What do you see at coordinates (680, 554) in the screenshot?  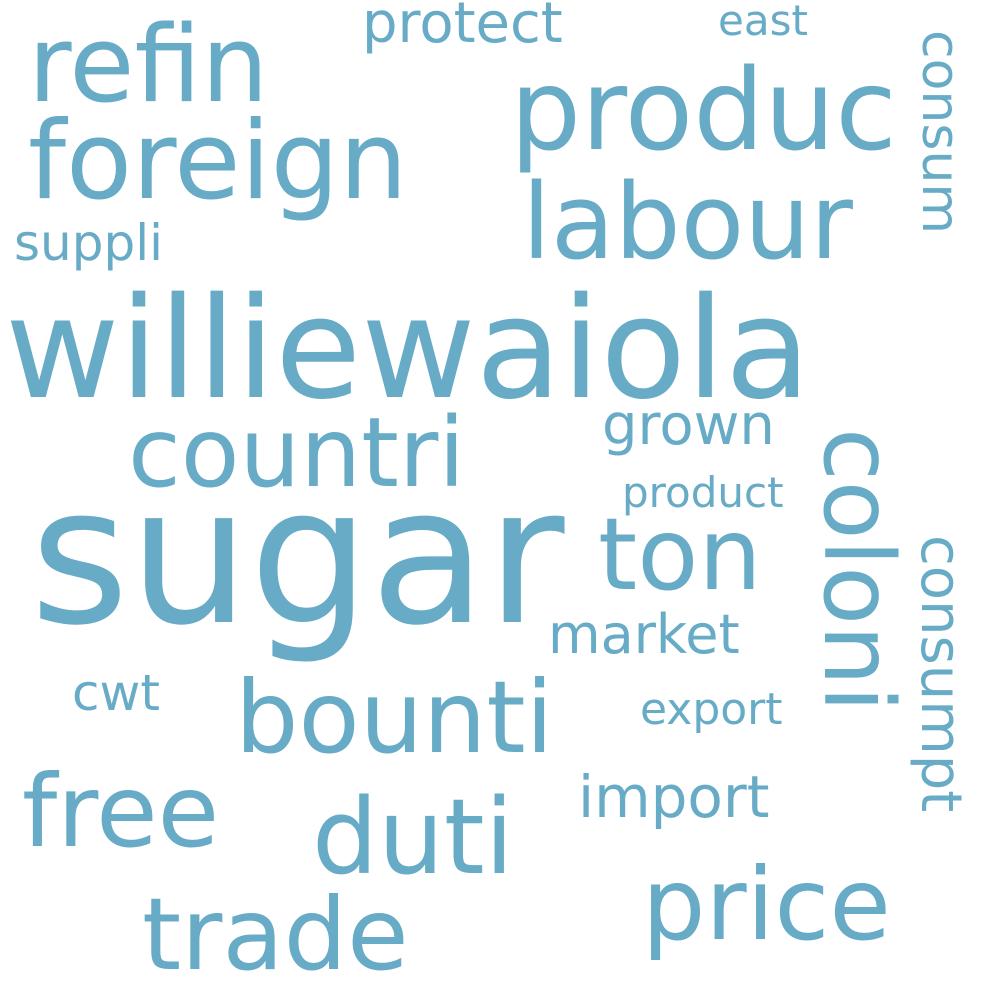 I see `word-ton: ton` at bounding box center [680, 554].